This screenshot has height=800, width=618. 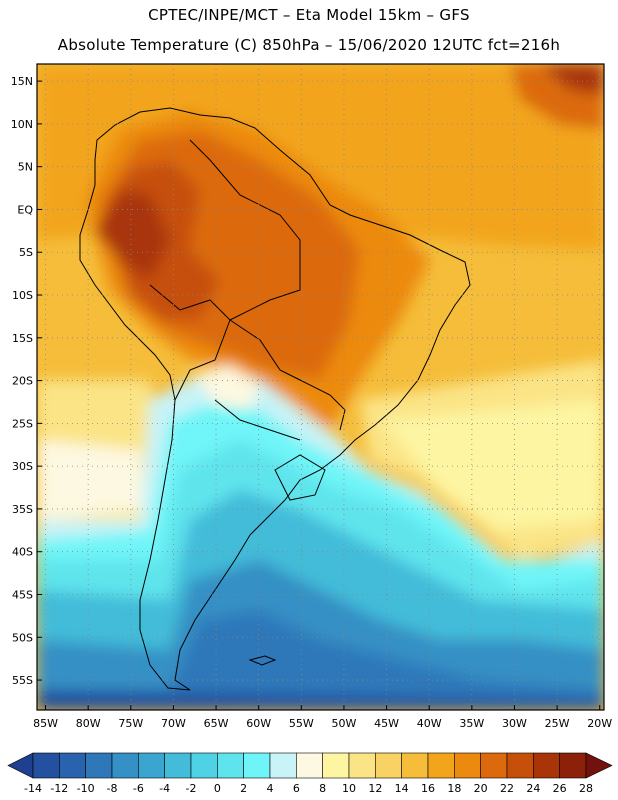 What do you see at coordinates (586, 788) in the screenshot?
I see `colorbar-label: 28` at bounding box center [586, 788].